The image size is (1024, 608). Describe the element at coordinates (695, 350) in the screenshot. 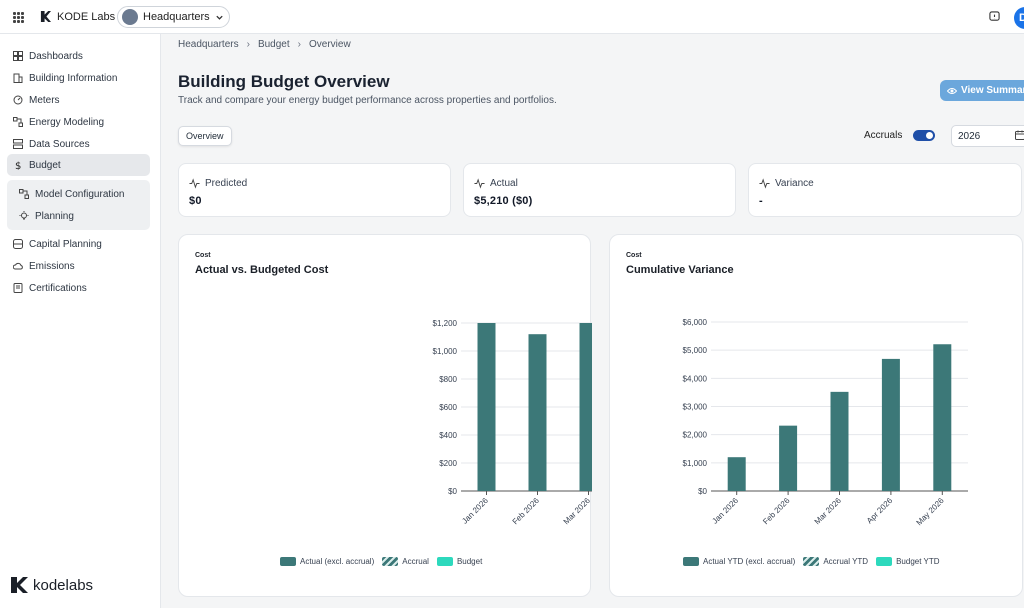

I see `y-tick-label: $5,000` at that location.